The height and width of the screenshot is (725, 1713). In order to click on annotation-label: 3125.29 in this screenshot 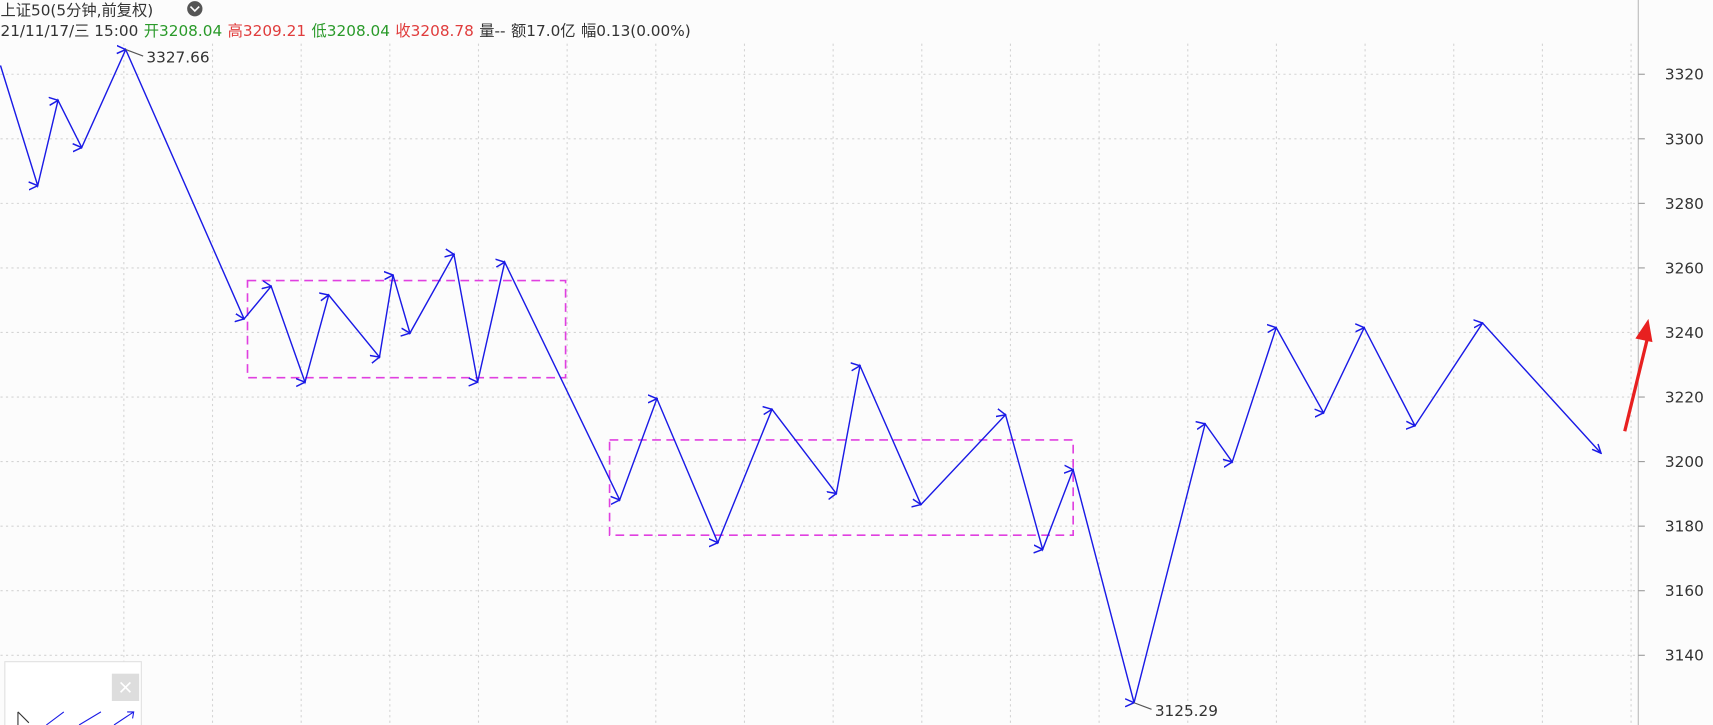, I will do `click(1186, 711)`.